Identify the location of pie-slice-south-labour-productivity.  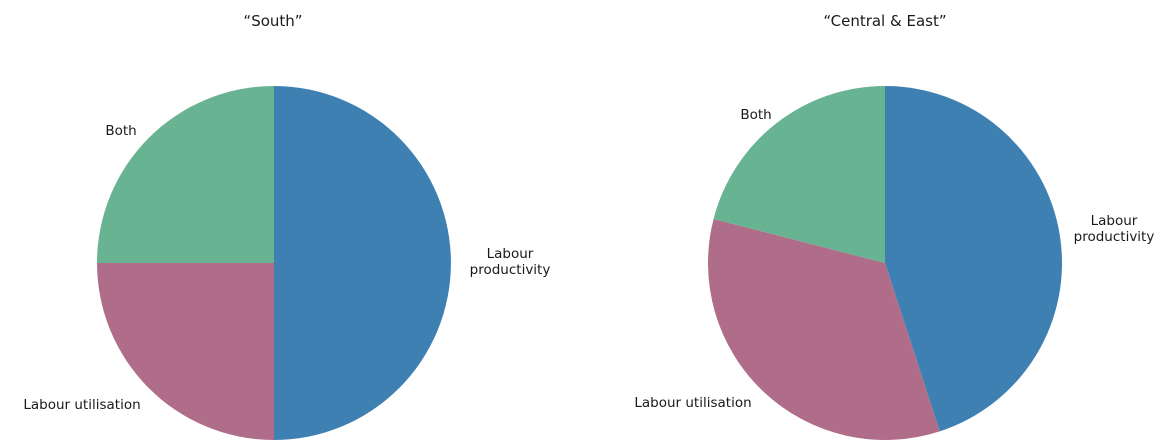
(362, 263).